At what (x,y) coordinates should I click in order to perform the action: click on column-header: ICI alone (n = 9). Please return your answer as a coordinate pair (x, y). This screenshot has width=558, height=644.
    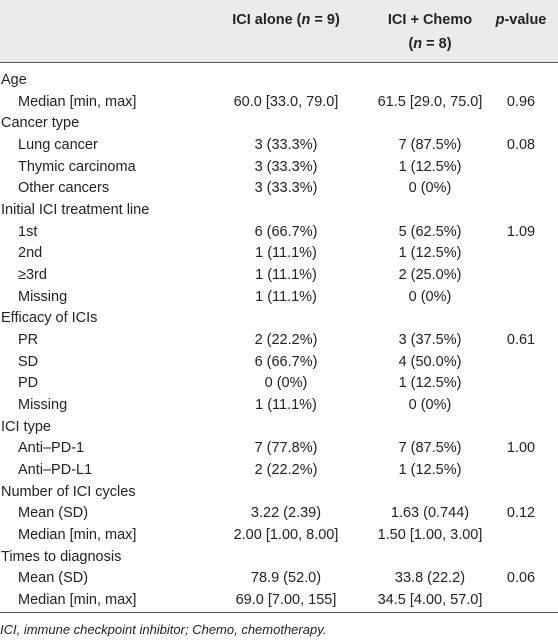
    Looking at the image, I should click on (286, 20).